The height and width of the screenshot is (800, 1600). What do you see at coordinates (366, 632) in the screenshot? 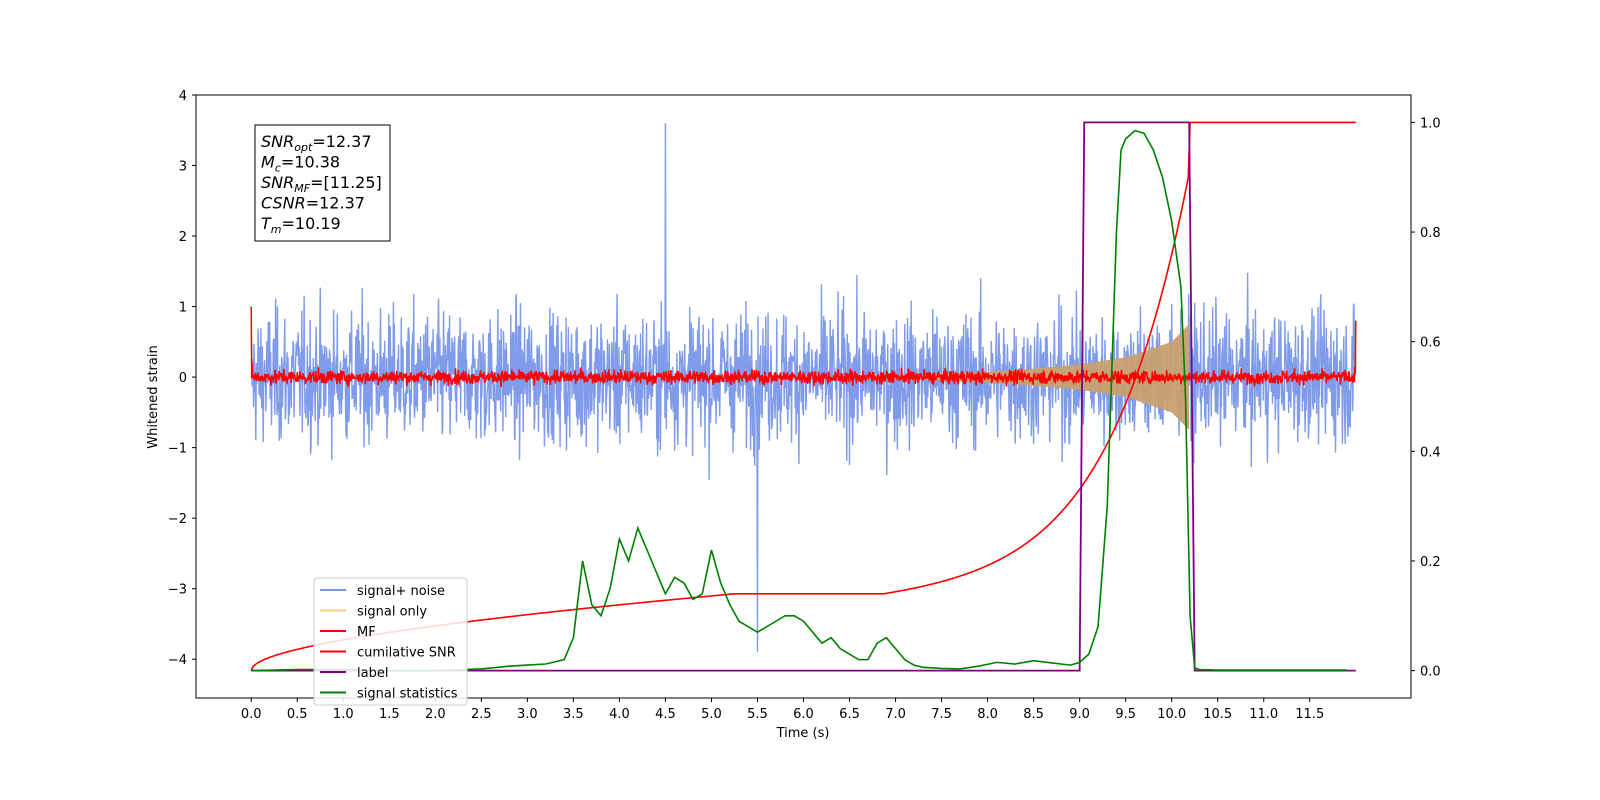
I see `legend-label-mf: MF` at bounding box center [366, 632].